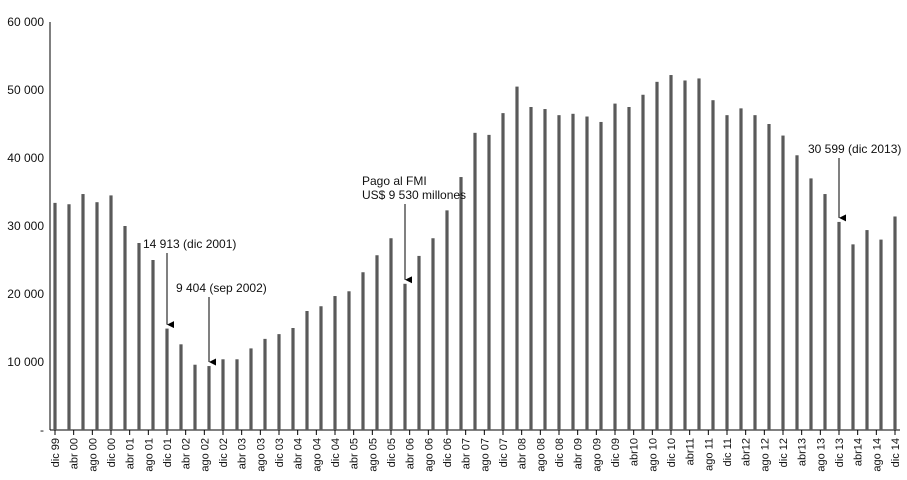 Image resolution: width=907 pixels, height=480 pixels. Describe the element at coordinates (411, 453) in the screenshot. I see `x-tick-label: abr 06` at that location.